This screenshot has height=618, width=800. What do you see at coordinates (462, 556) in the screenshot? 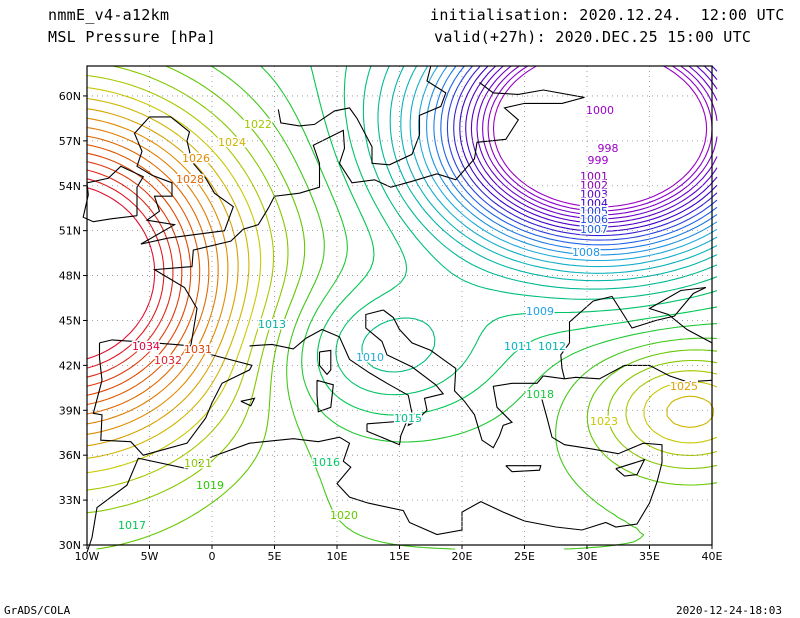
I see `lon-tick-label: 20E` at bounding box center [462, 556].